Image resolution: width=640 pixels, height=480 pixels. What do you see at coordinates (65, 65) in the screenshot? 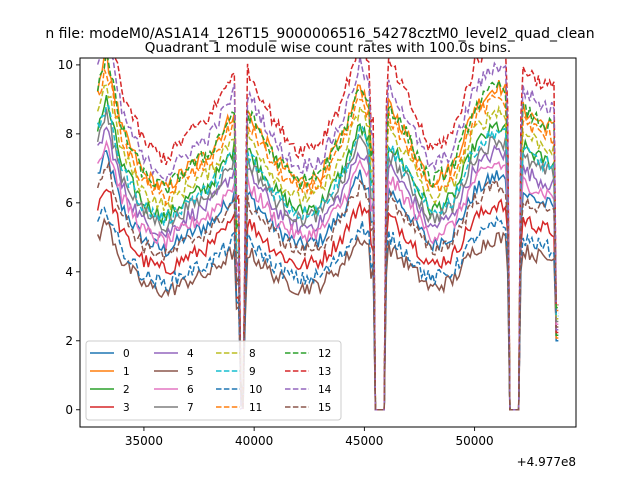
I see `y-tick-label: 10` at bounding box center [65, 65].